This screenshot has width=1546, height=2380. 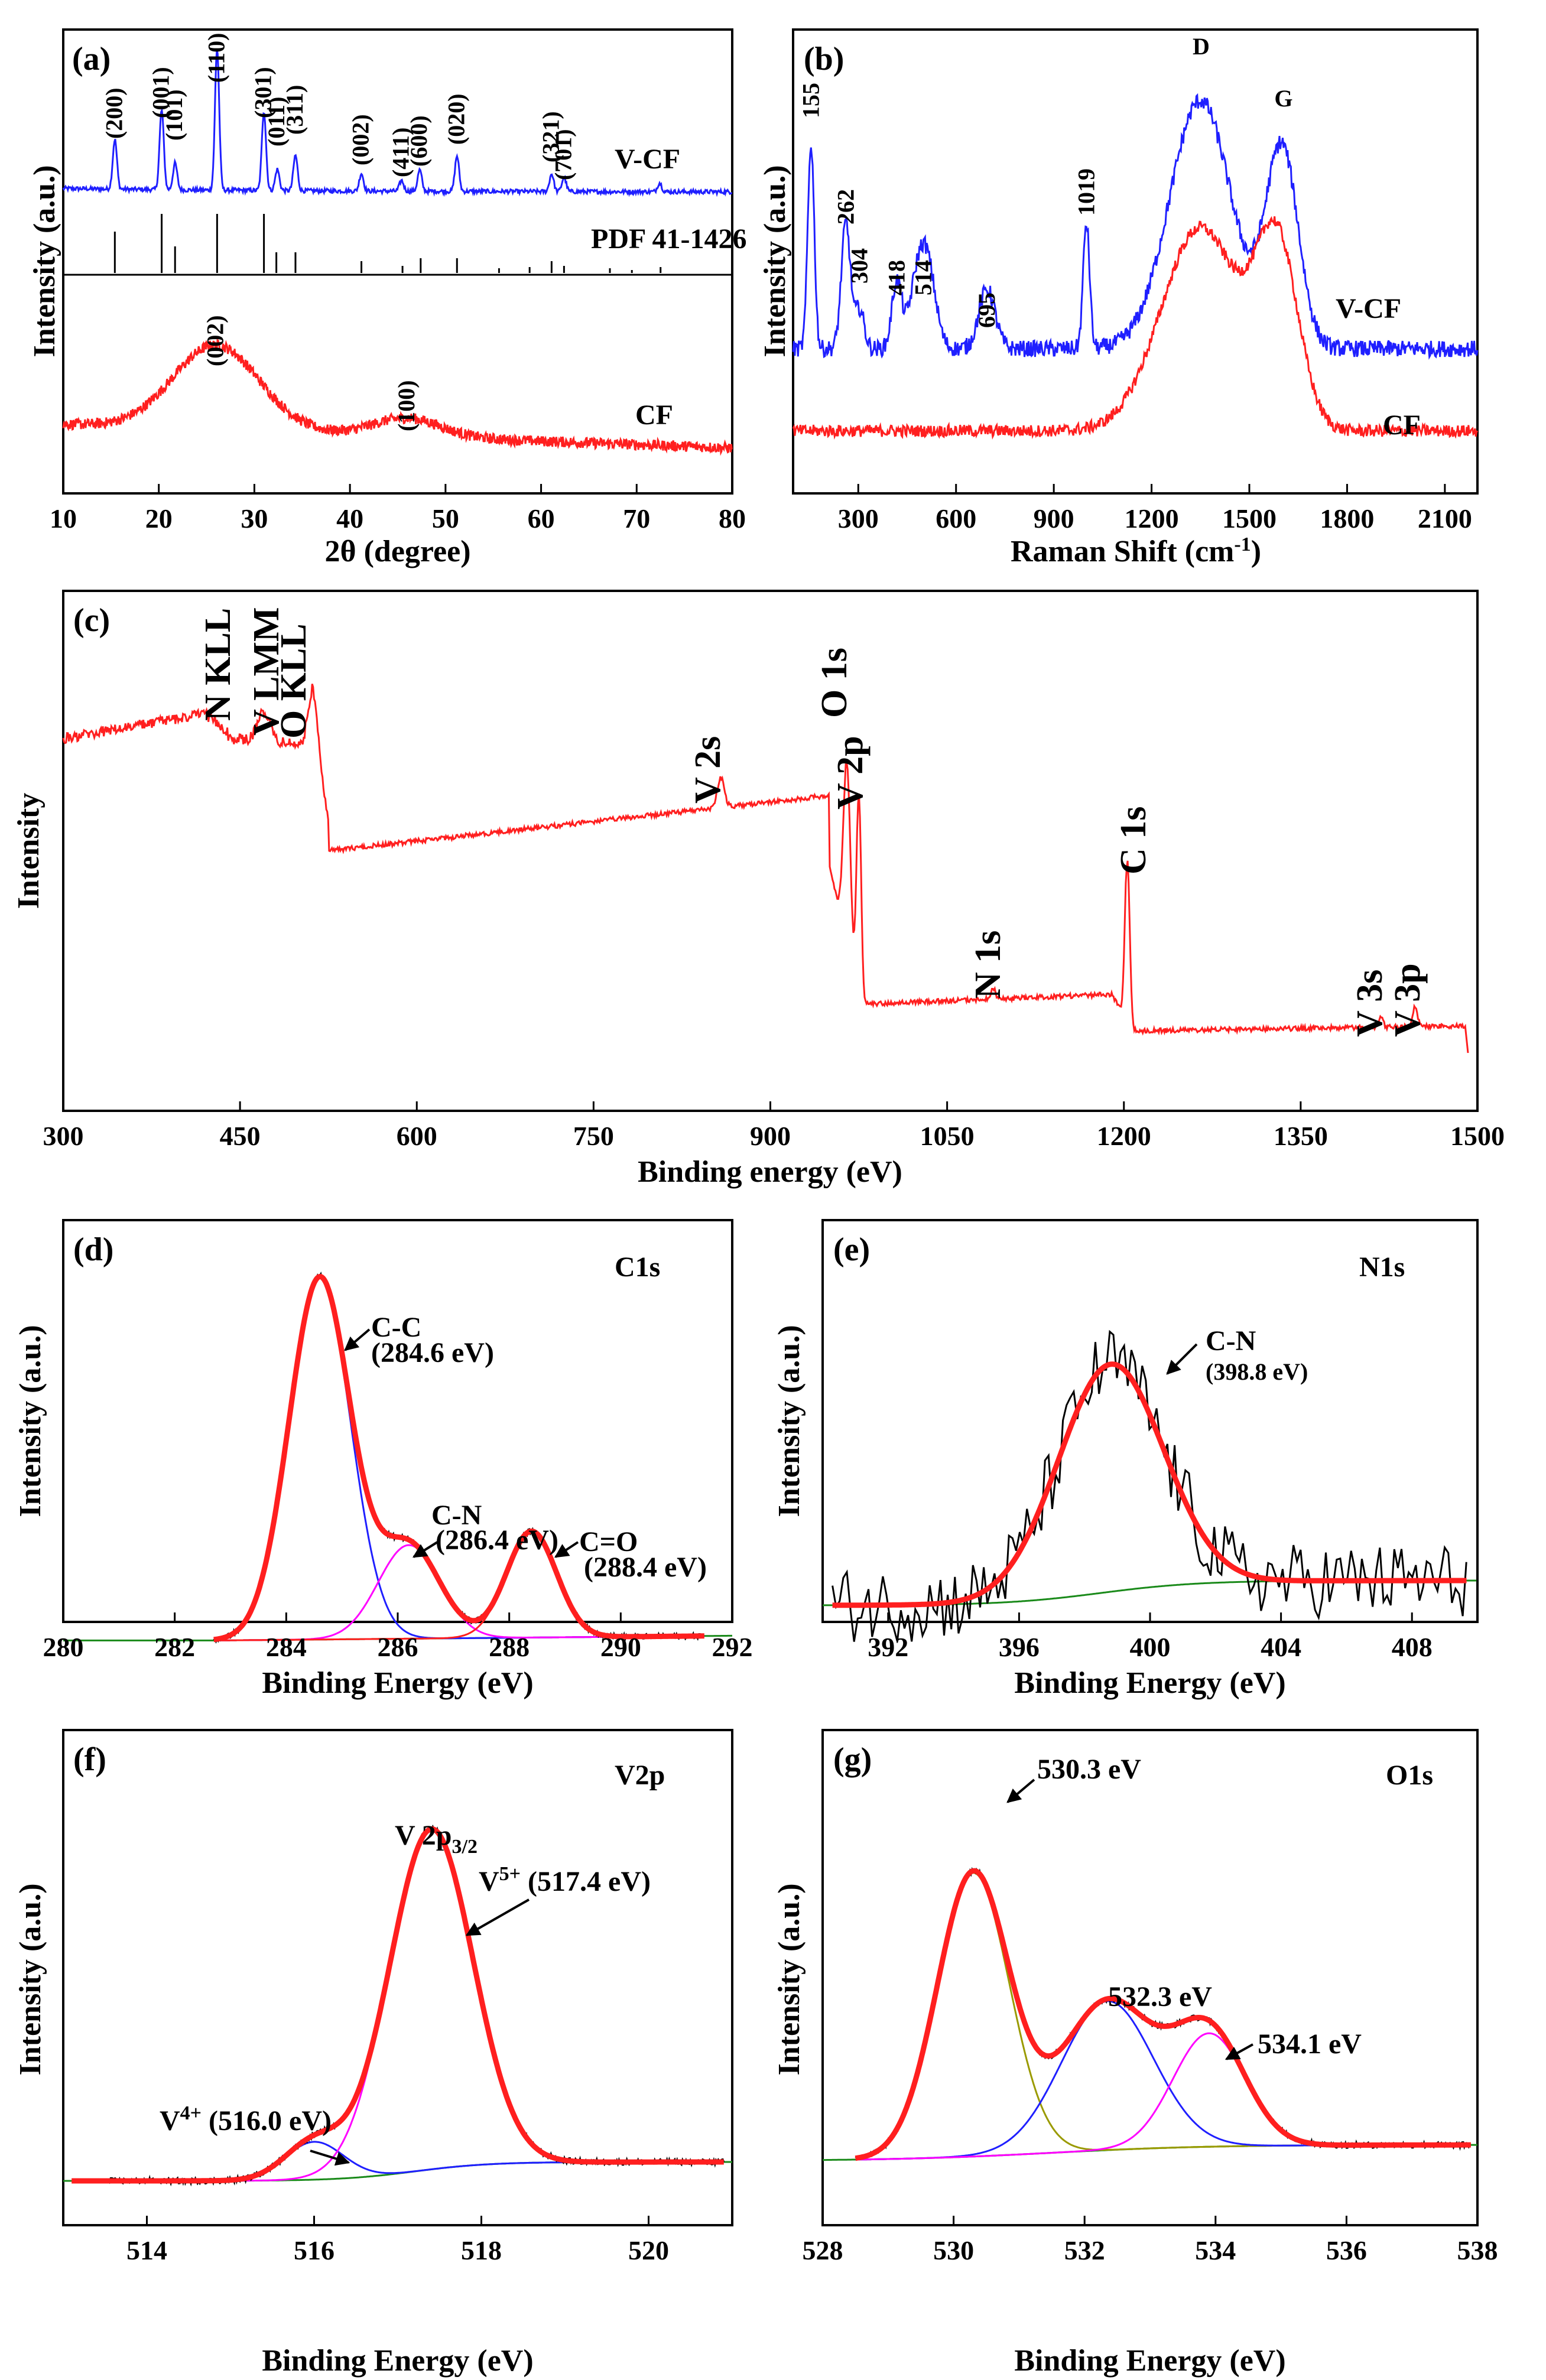 I want to click on panel-b-xlabel: Raman Shift (cm-1), so click(x=1136, y=551).